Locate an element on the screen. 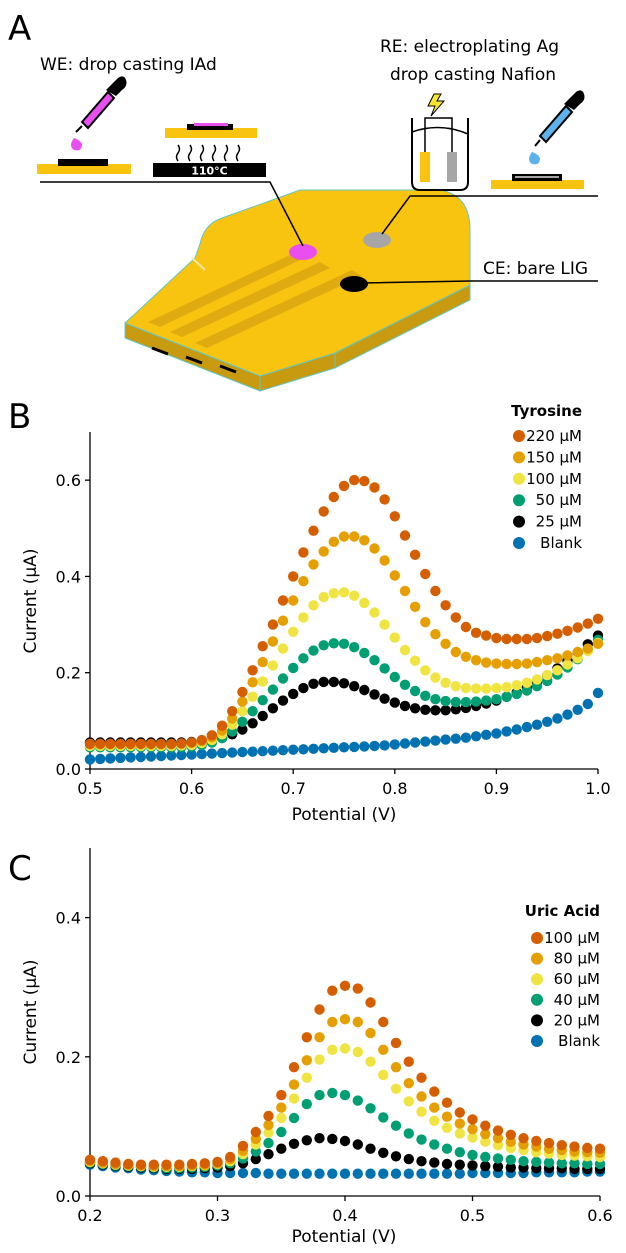 The width and height of the screenshot is (626, 1253). hot-plate-icon: 110°C is located at coordinates (209, 150).